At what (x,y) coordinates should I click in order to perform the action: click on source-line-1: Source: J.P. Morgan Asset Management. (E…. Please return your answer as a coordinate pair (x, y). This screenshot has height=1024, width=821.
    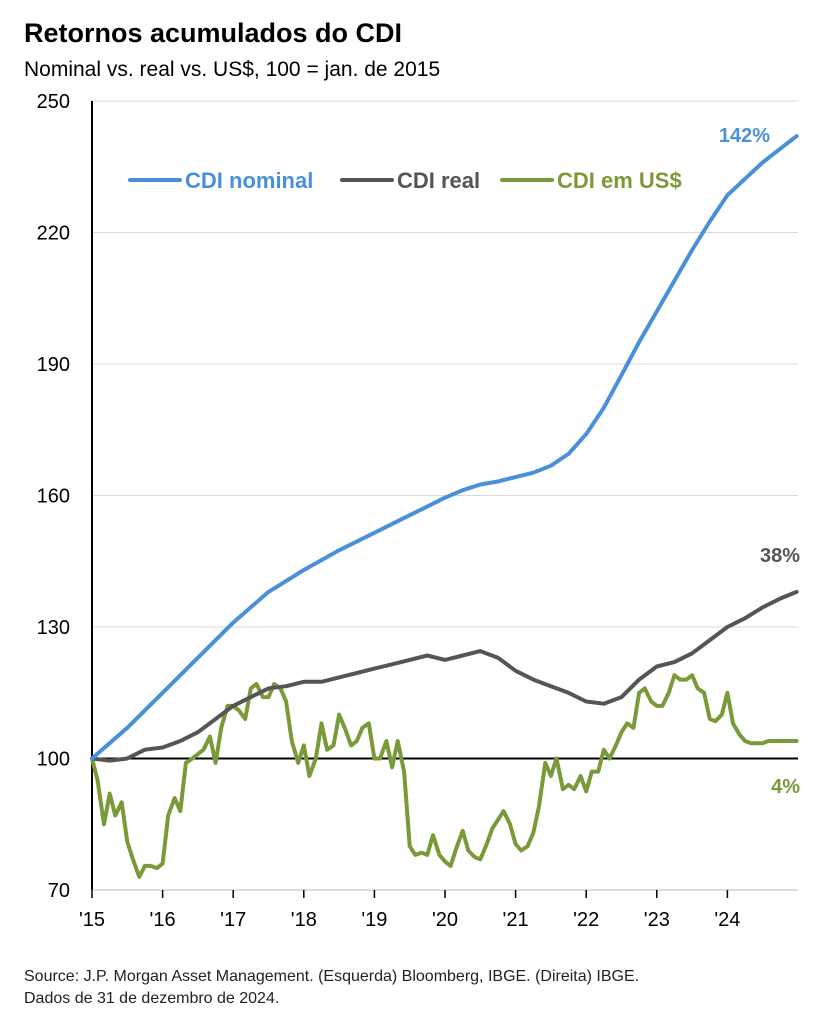
    Looking at the image, I should click on (332, 976).